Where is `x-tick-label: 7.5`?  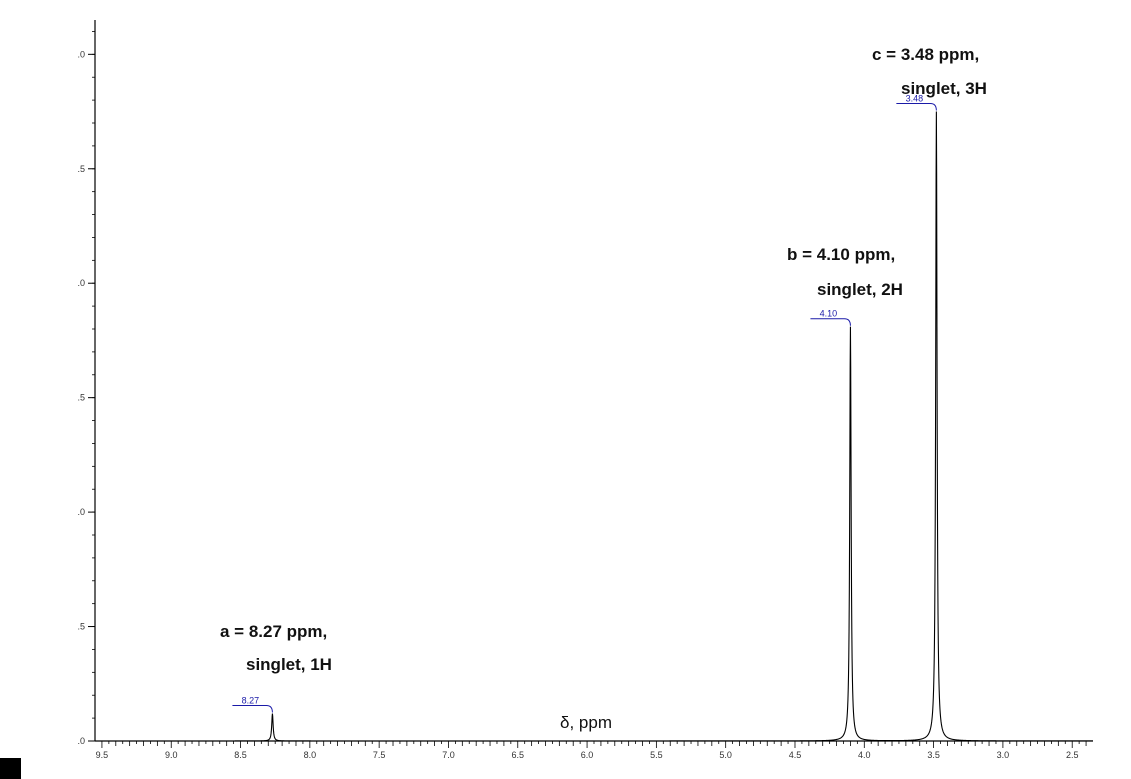 x-tick-label: 7.5 is located at coordinates (379, 755).